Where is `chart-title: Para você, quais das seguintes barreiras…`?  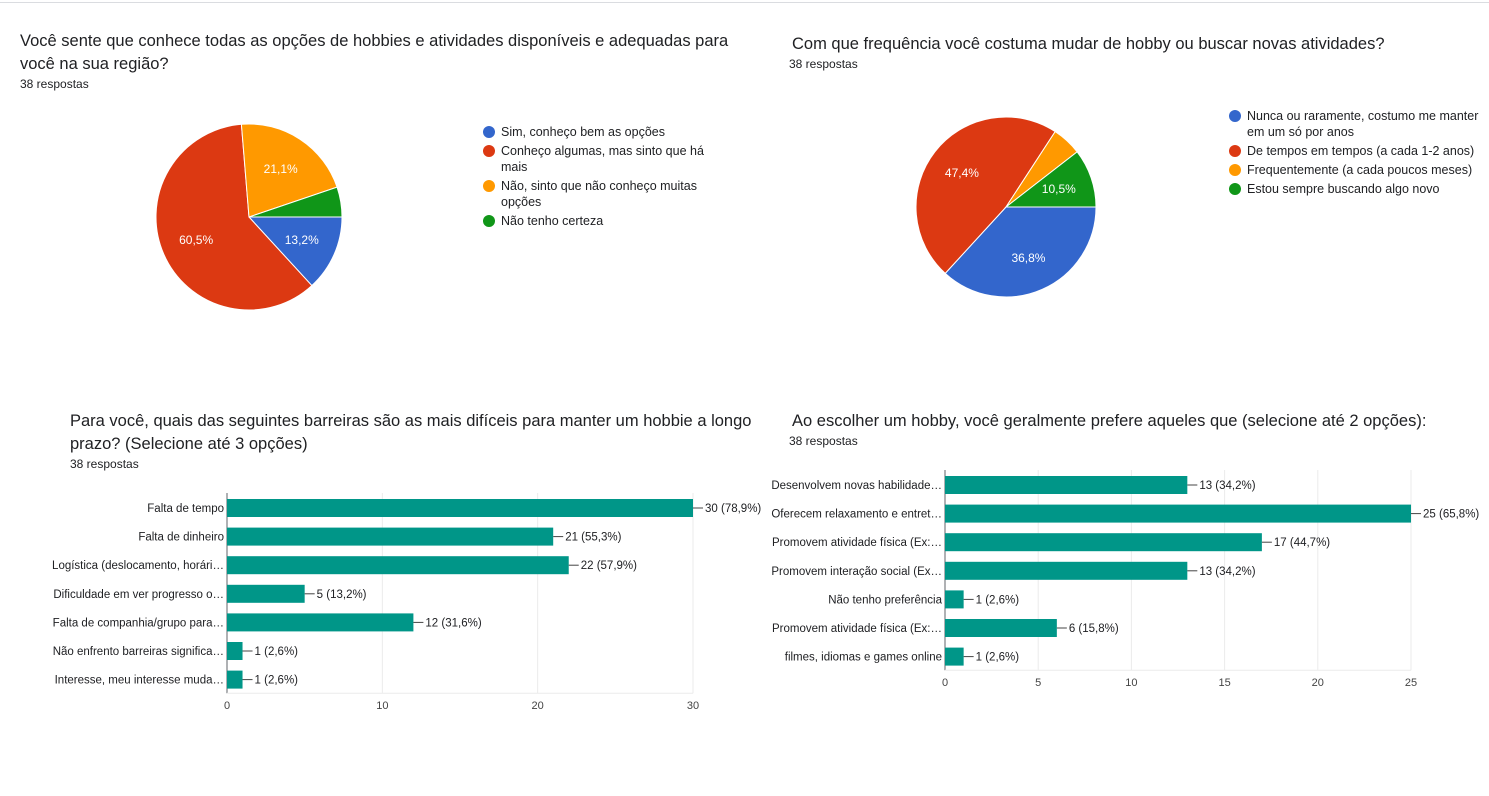 chart-title: Para você, quais das seguintes barreiras… is located at coordinates (411, 432).